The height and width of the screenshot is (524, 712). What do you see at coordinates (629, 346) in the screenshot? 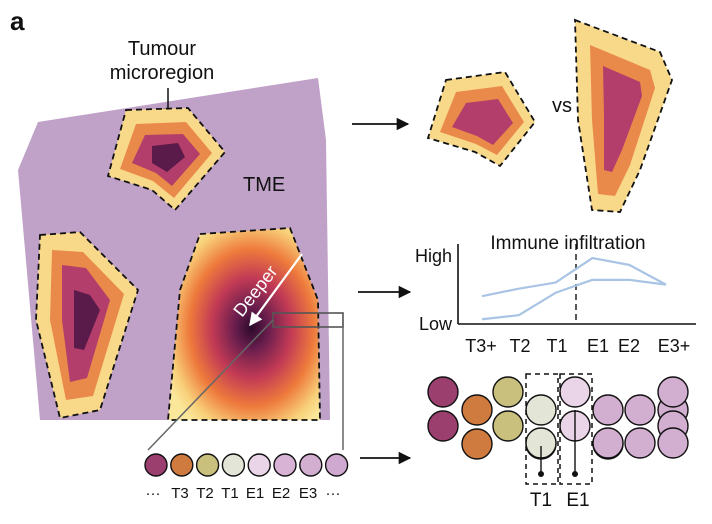
I see `x-tick-label: E2` at bounding box center [629, 346].